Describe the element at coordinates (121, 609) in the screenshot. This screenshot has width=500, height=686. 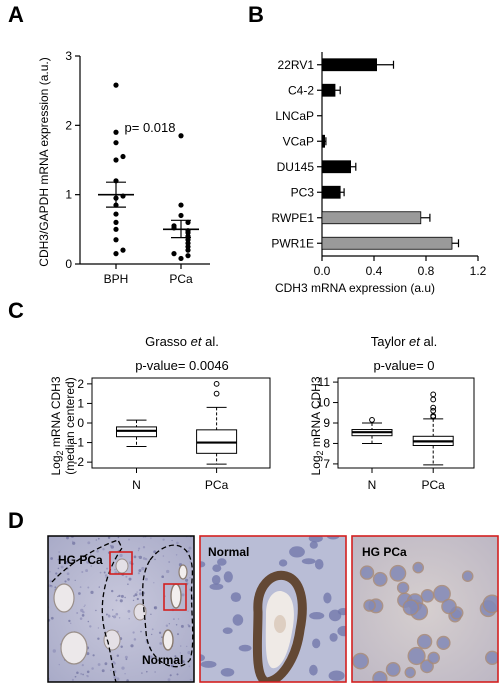
I see `overview-micrograph` at that location.